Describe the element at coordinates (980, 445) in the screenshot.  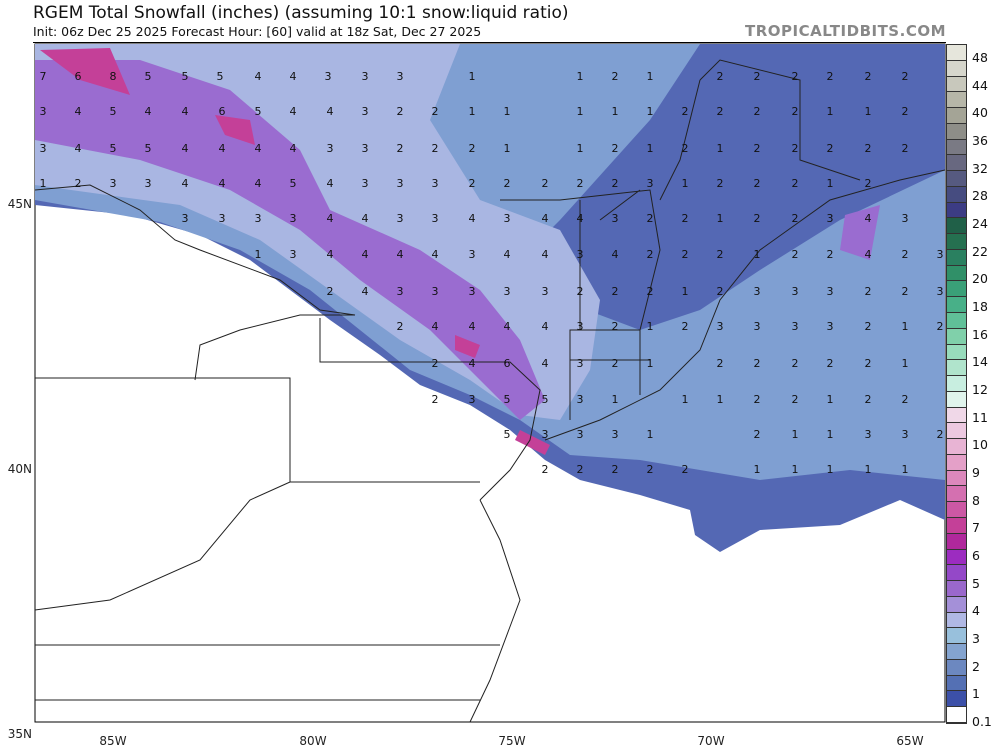
I see `colorbar-label: 10` at that location.